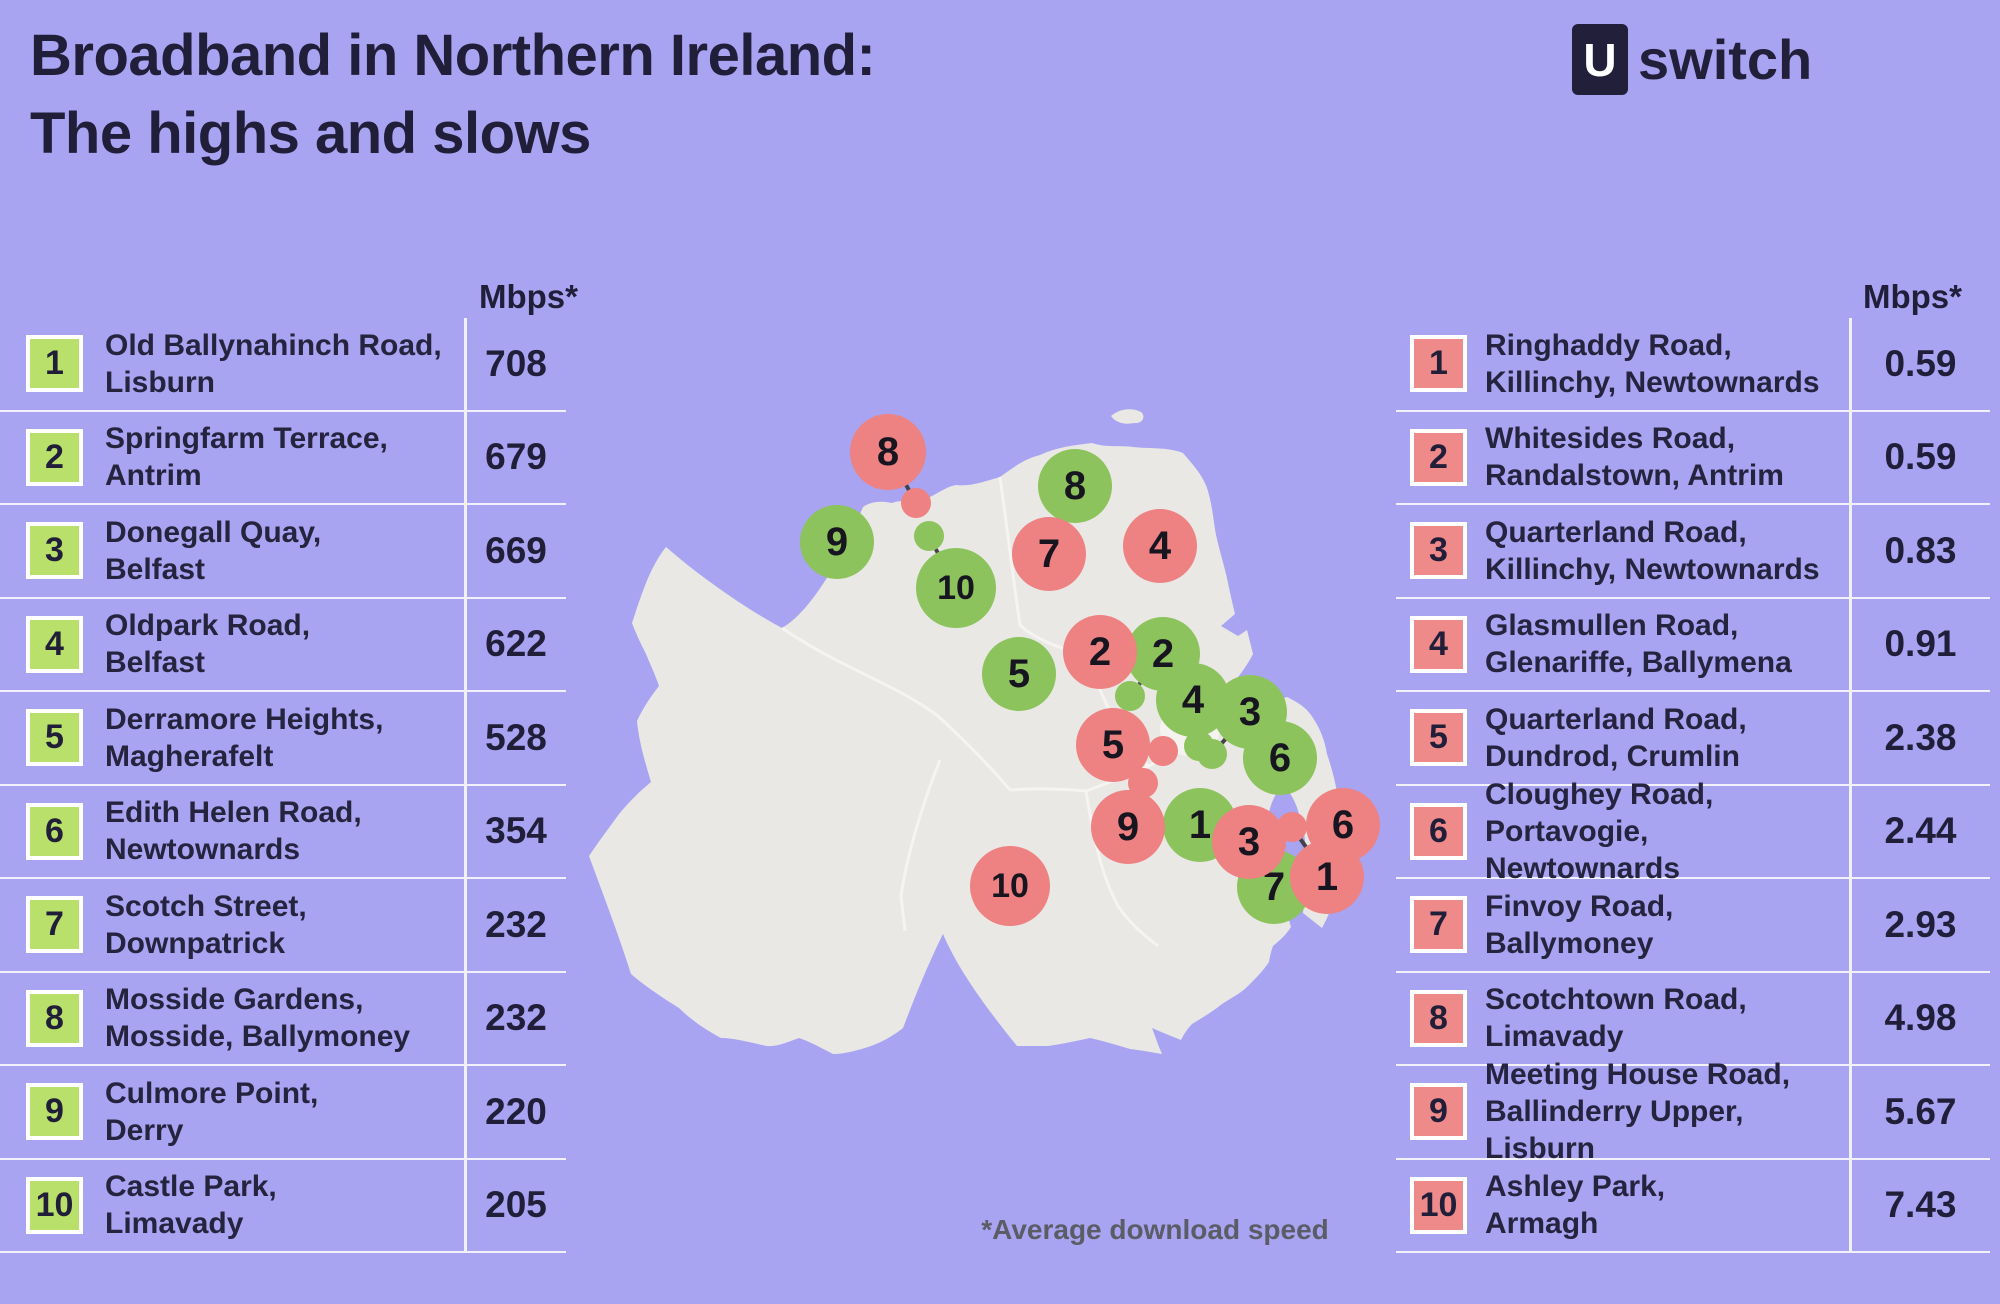  What do you see at coordinates (244, 719) in the screenshot?
I see `location-line1: Derramore Heights,` at bounding box center [244, 719].